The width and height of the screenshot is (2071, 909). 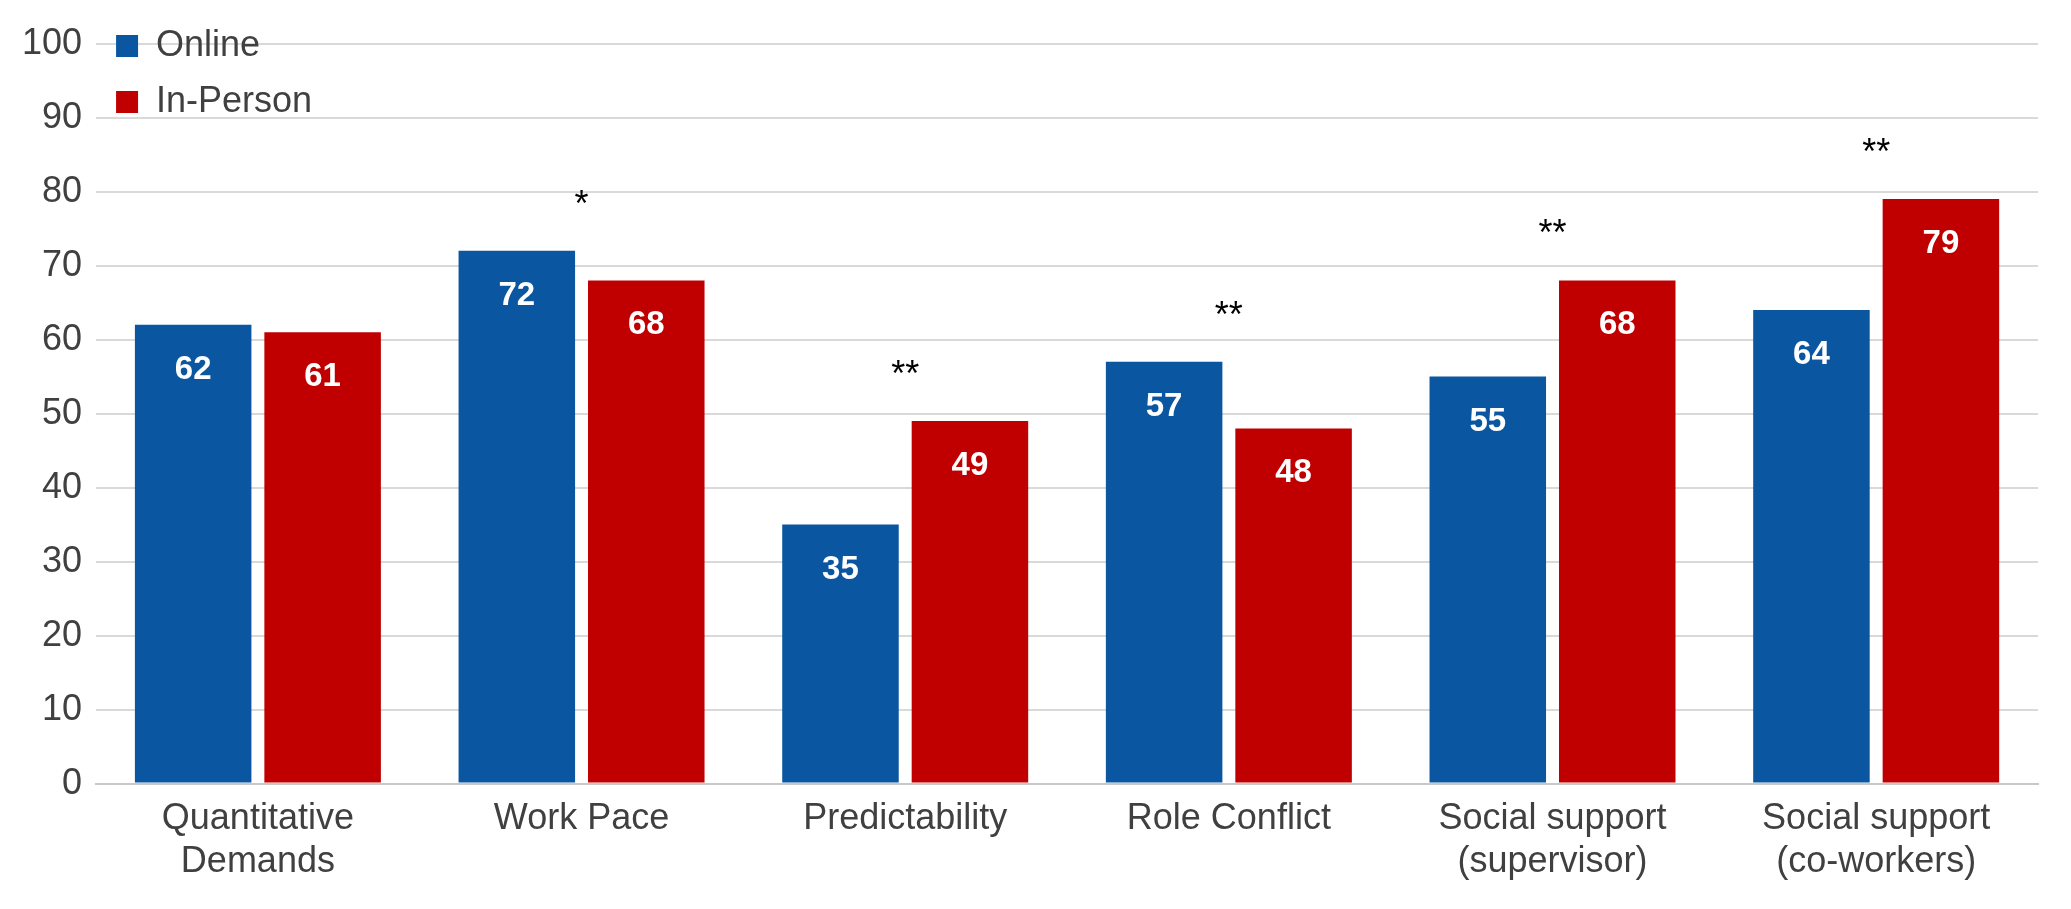 What do you see at coordinates (193, 367) in the screenshot?
I see `data-label: 62` at bounding box center [193, 367].